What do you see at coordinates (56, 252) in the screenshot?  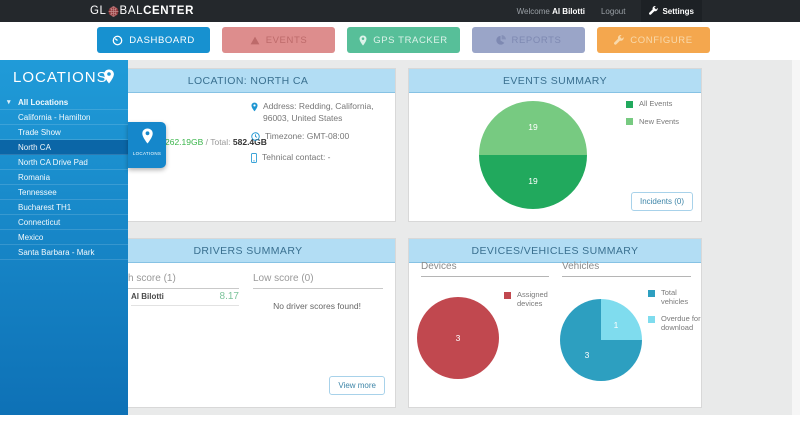 I see `sidebar-item-label: Santa Barbara - Mark` at bounding box center [56, 252].